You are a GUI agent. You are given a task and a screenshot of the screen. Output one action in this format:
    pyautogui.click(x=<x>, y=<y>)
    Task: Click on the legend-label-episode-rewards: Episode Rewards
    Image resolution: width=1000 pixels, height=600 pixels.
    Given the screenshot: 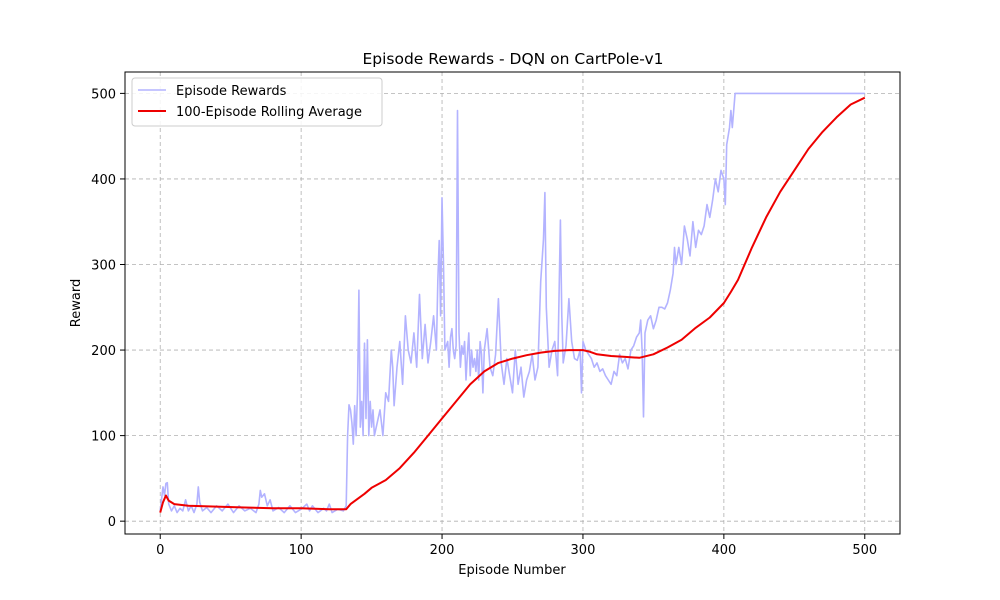 What is the action you would take?
    pyautogui.click(x=231, y=91)
    